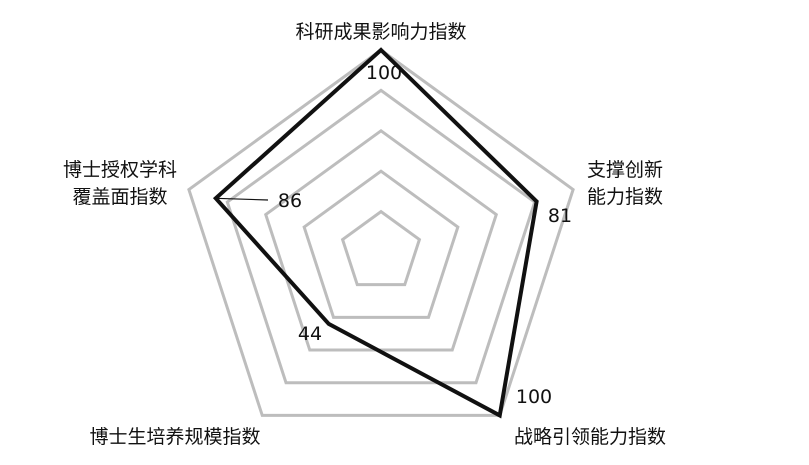 The height and width of the screenshot is (465, 809). What do you see at coordinates (384, 73) in the screenshot?
I see `value-label-0: 100` at bounding box center [384, 73].